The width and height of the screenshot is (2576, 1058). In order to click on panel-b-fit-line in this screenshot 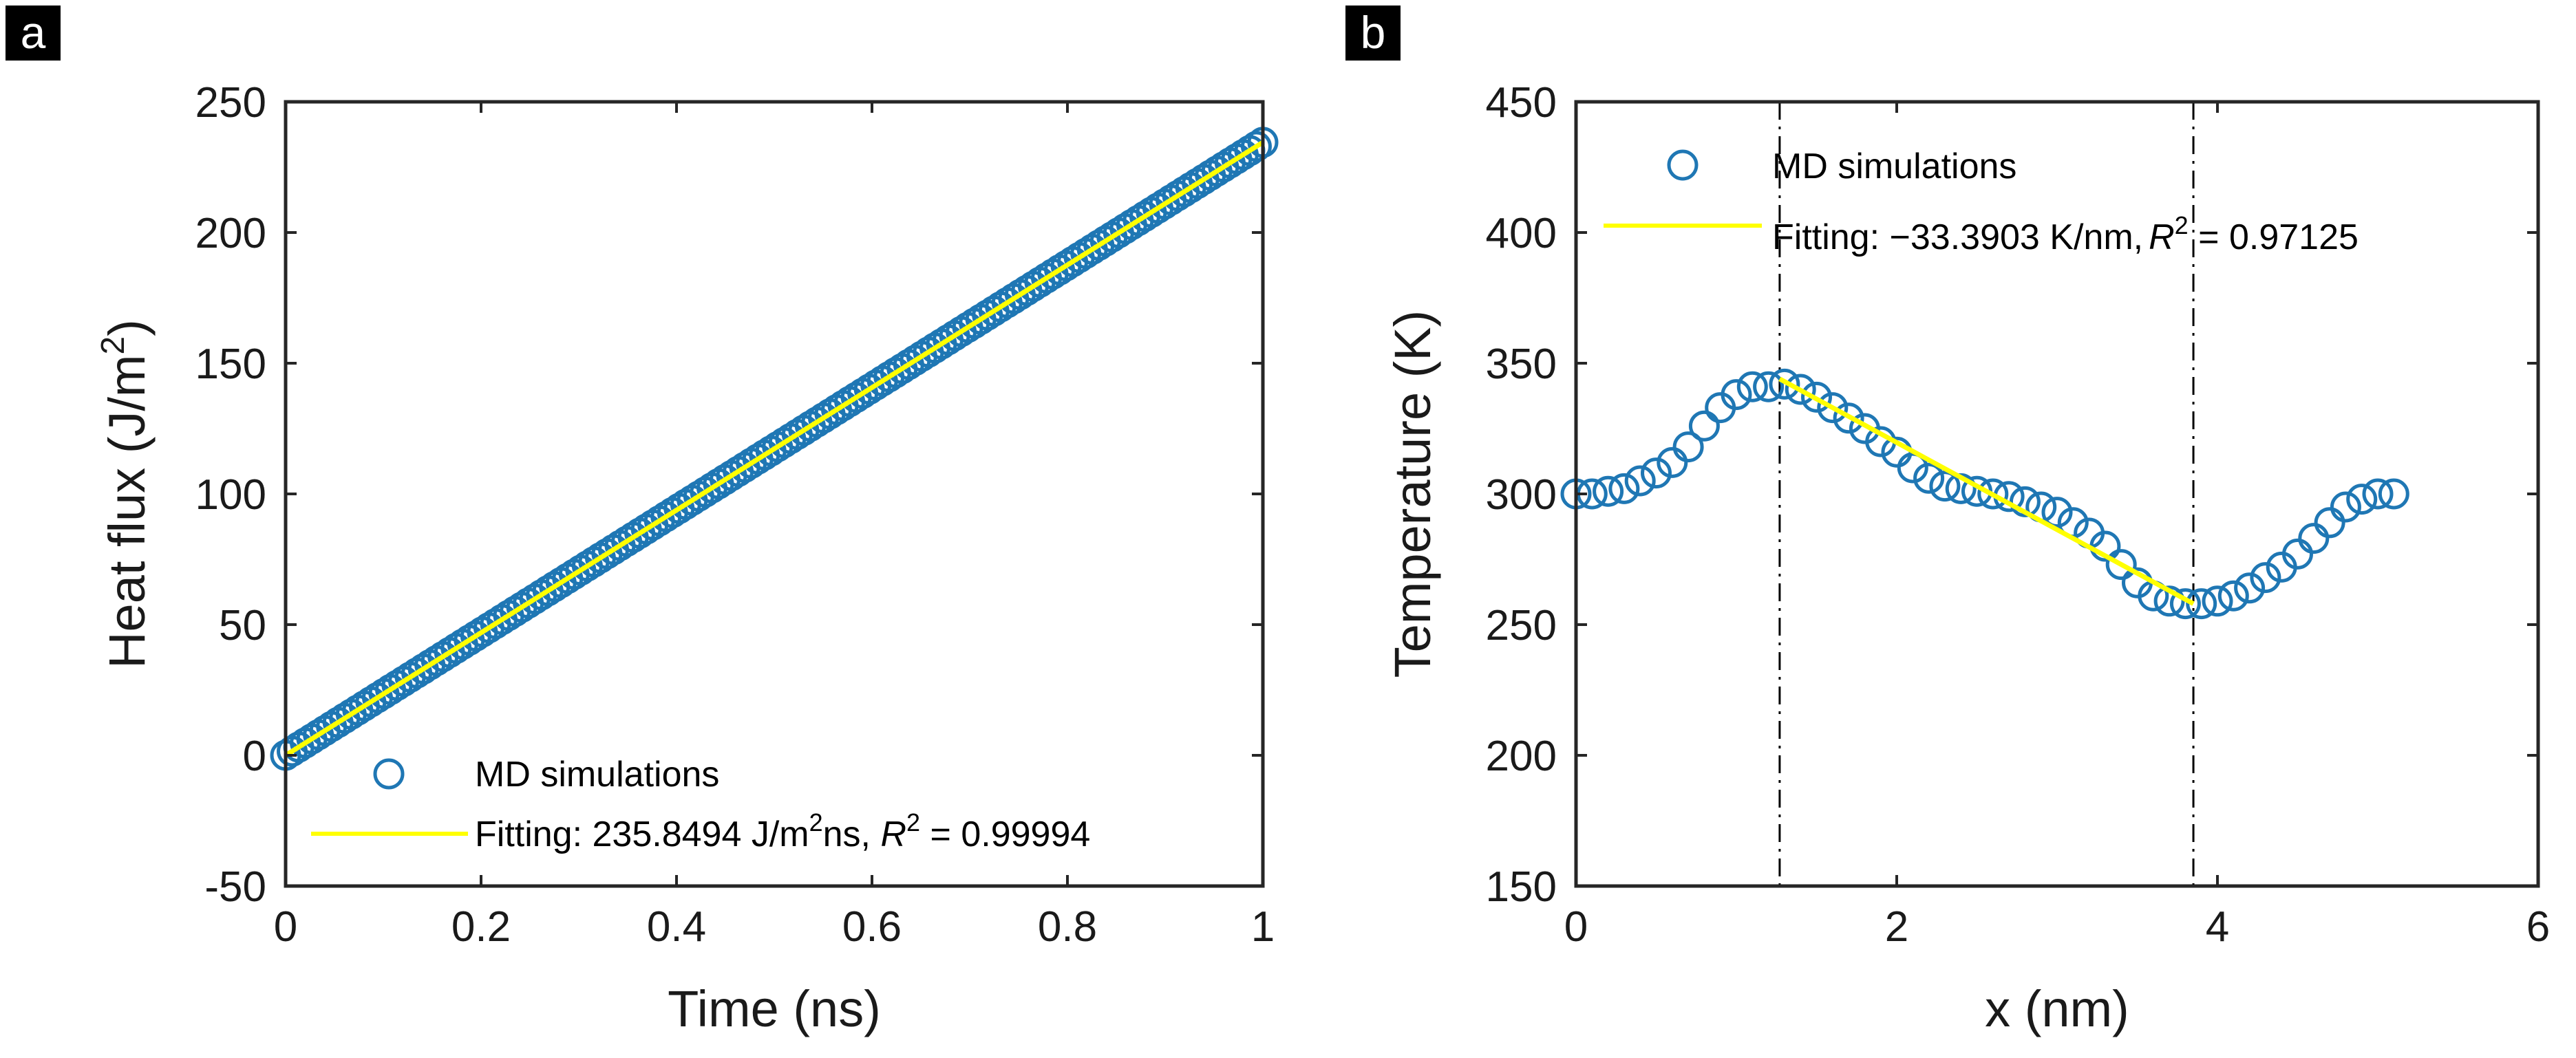, I will do `click(1986, 491)`.